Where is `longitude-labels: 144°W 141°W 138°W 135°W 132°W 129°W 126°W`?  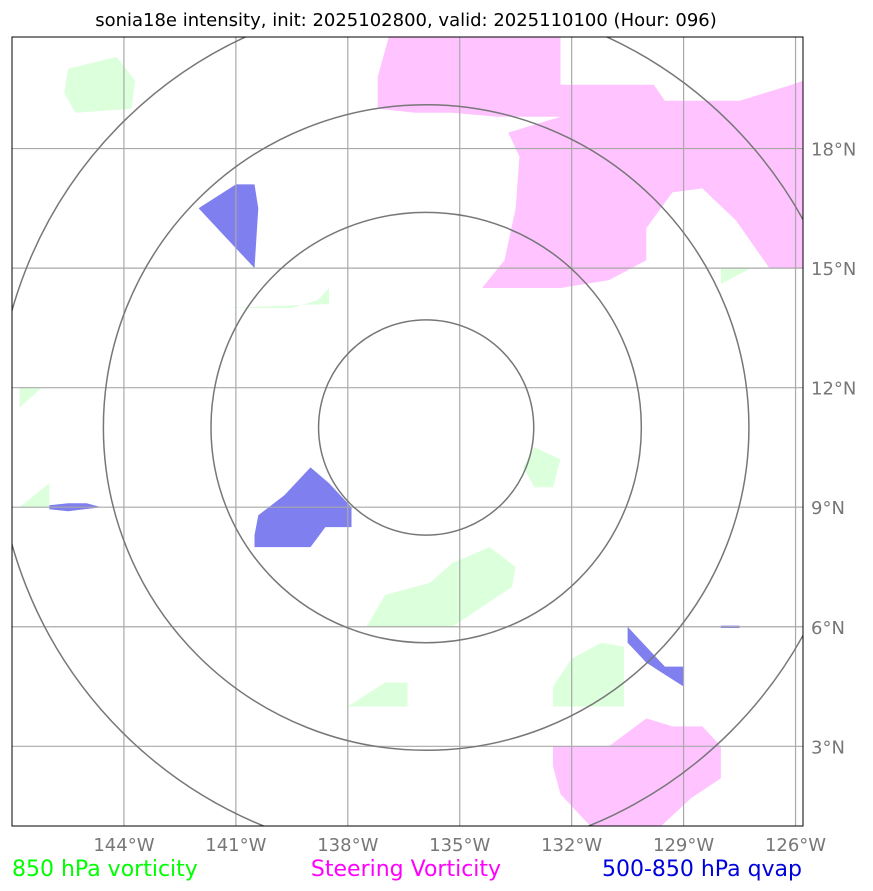
longitude-labels: 144°W 141°W 138°W 135°W 132°W 129°W 126°W is located at coordinates (459, 845).